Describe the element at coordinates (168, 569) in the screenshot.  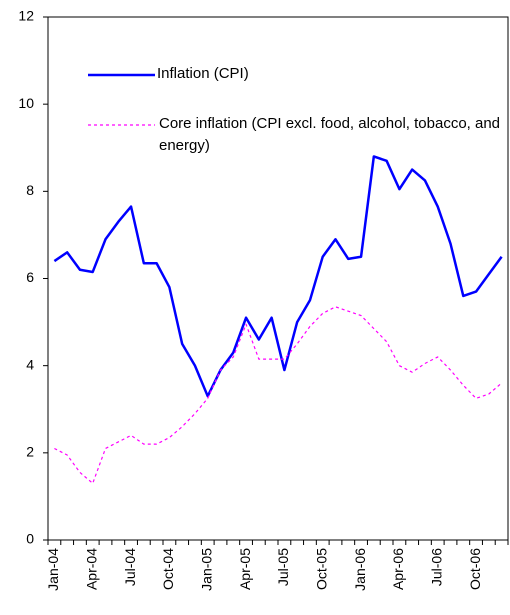
I see `x-tick-label: Oct-04` at that location.